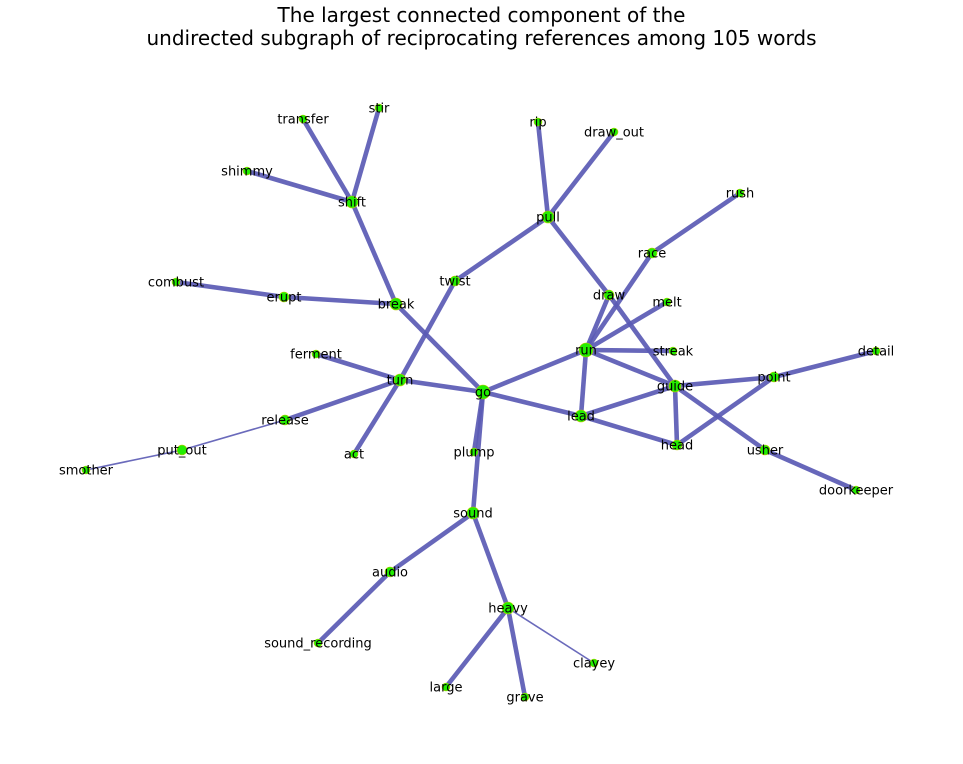 The width and height of the screenshot is (963, 764). I want to click on node-label-pull: pull, so click(548, 218).